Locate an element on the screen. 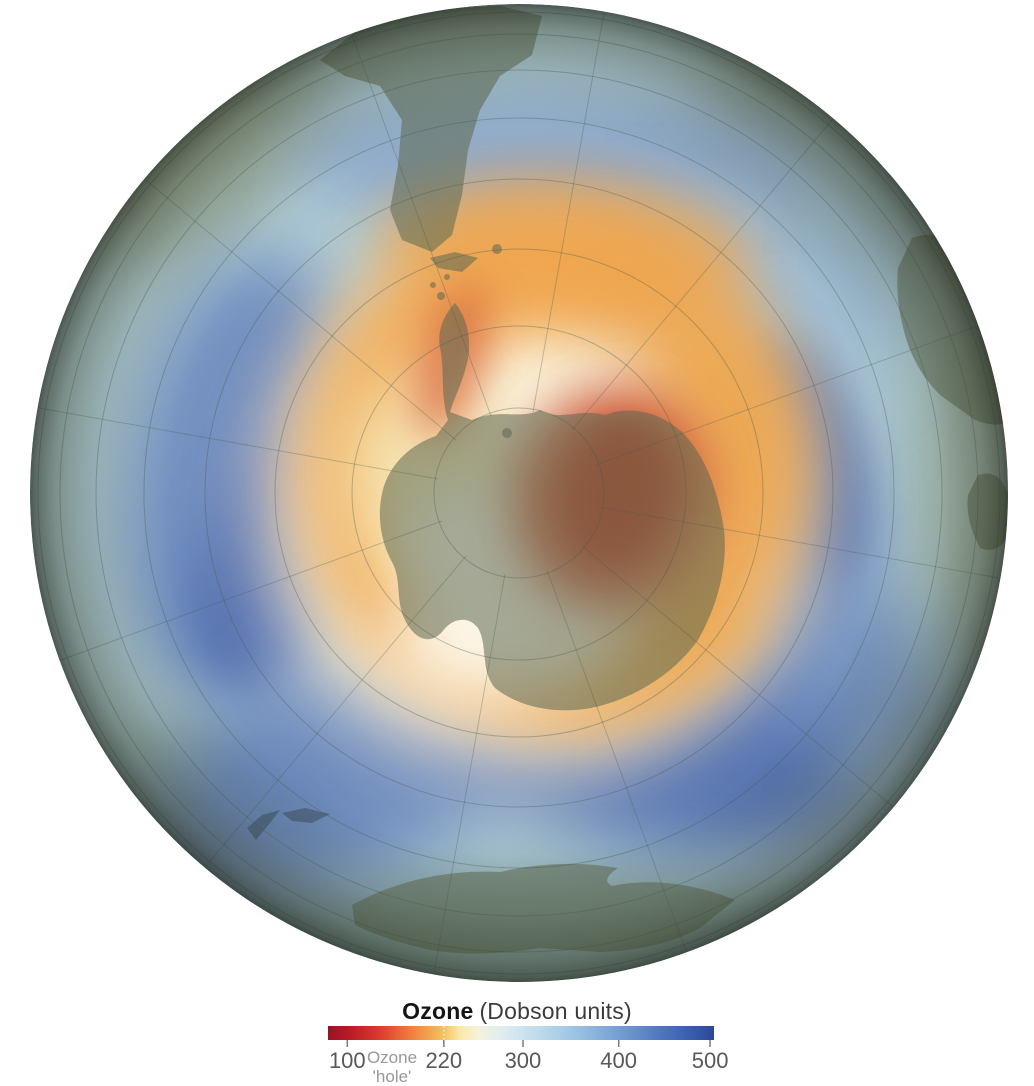 Image resolution: width=1034 pixels, height=1086 pixels. tick-label-220: 220 is located at coordinates (444, 1060).